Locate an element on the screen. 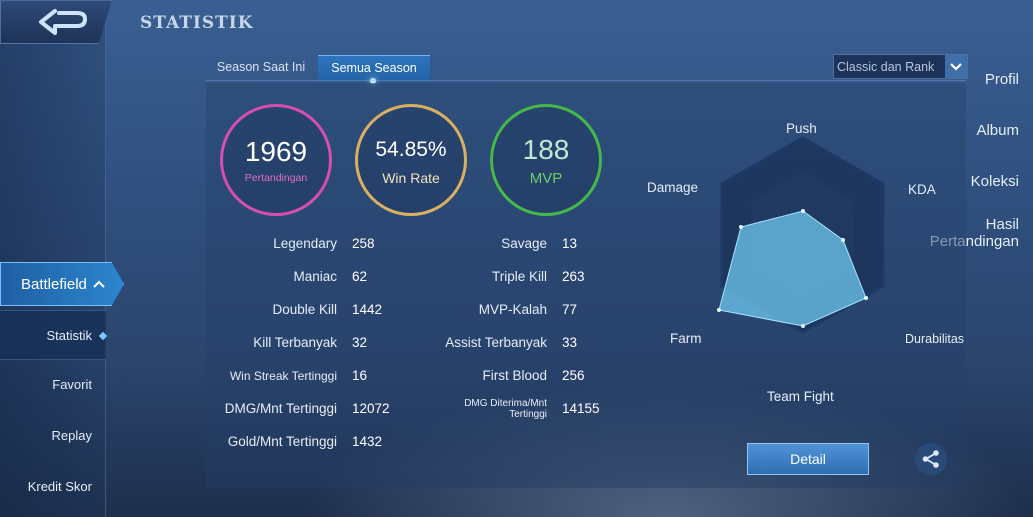 This screenshot has width=1033, height=517. stat-value-mvp-kalah: 77 is located at coordinates (570, 309).